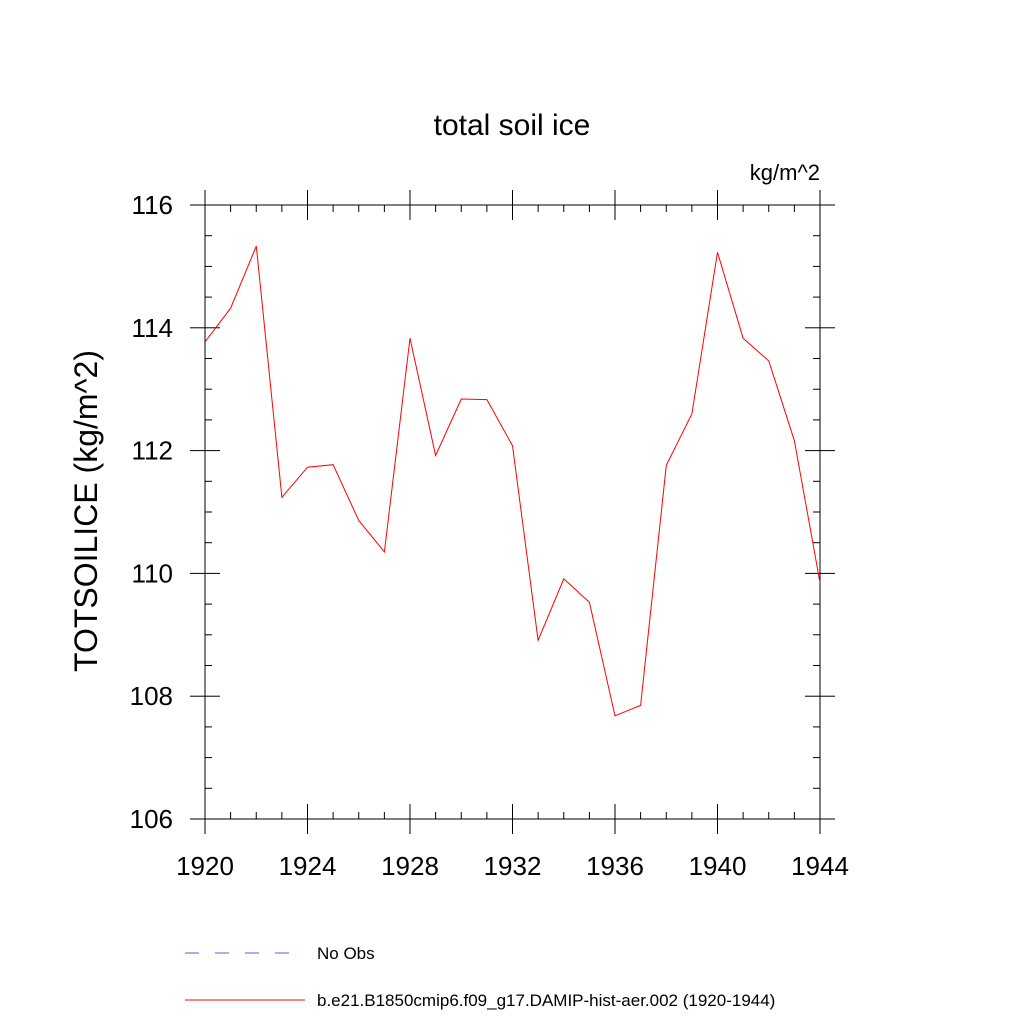 The width and height of the screenshot is (1024, 1024). Describe the element at coordinates (151, 512) in the screenshot. I see `y-tick-labels: 106 108 110 112 114 116` at that location.